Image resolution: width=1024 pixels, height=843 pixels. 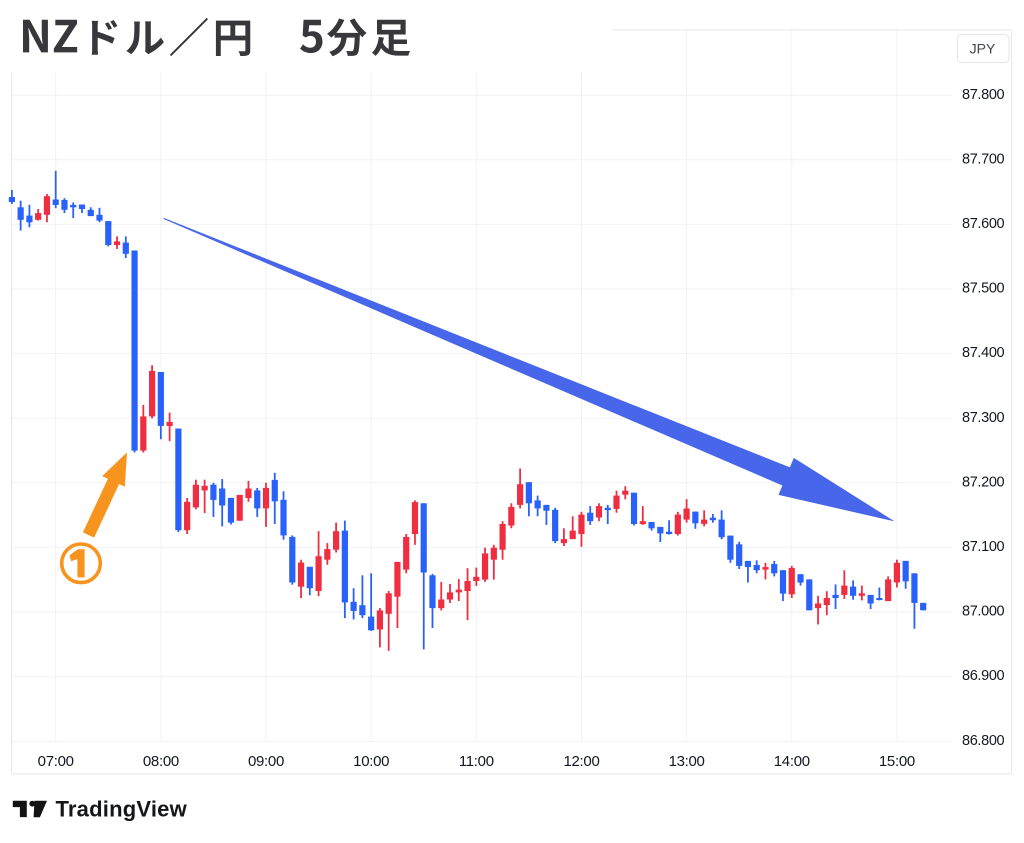 I want to click on svg-text: 09:00, so click(x=266, y=761).